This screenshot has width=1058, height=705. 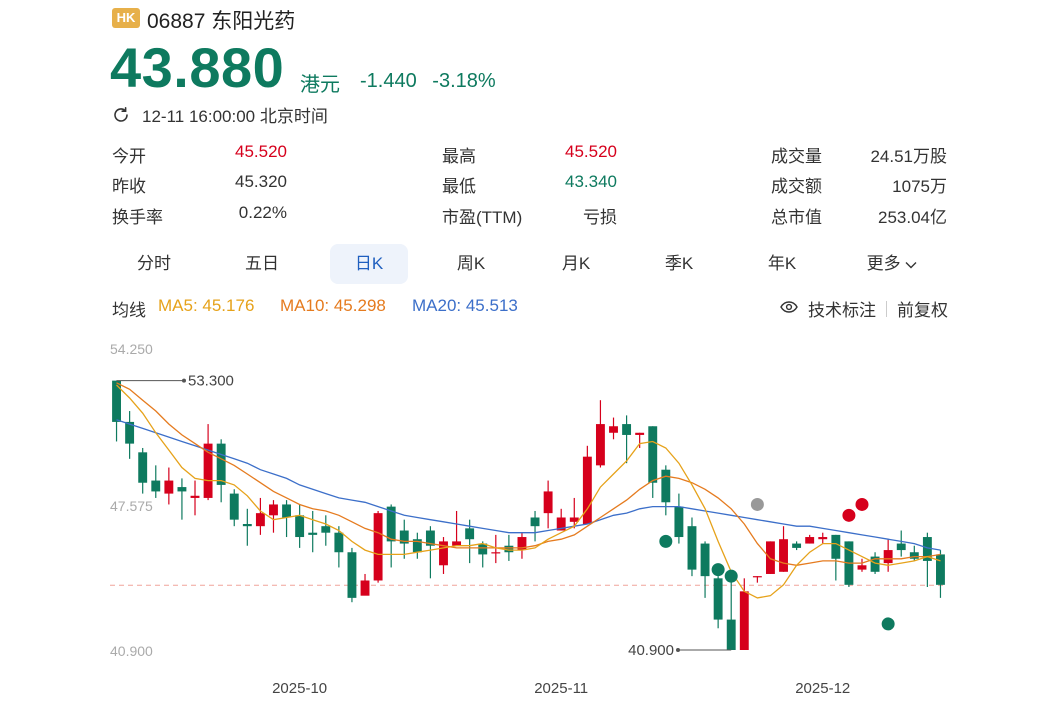 I want to click on stat-label-market-cap: 总市值, so click(x=796, y=217).